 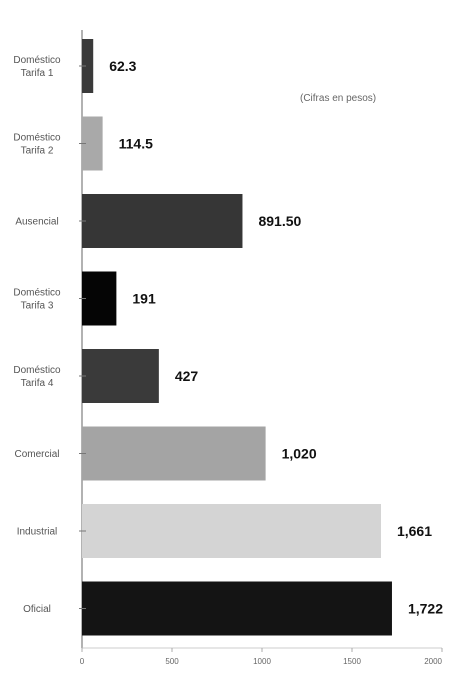 I want to click on value-label: 427, so click(x=187, y=376).